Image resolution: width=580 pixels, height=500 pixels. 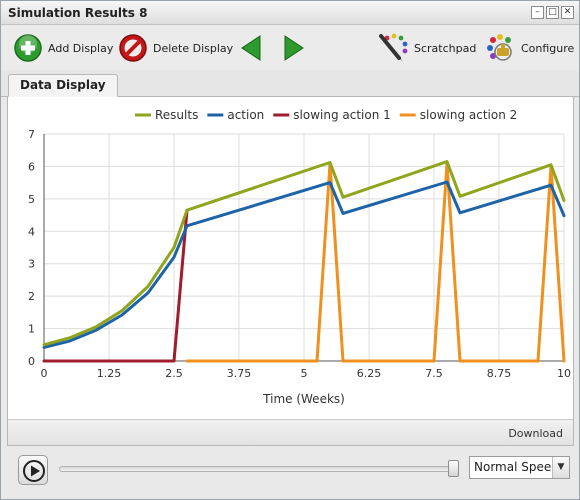 I want to click on title-bar: Simulation Results 8 – □ ✕, so click(x=290, y=13).